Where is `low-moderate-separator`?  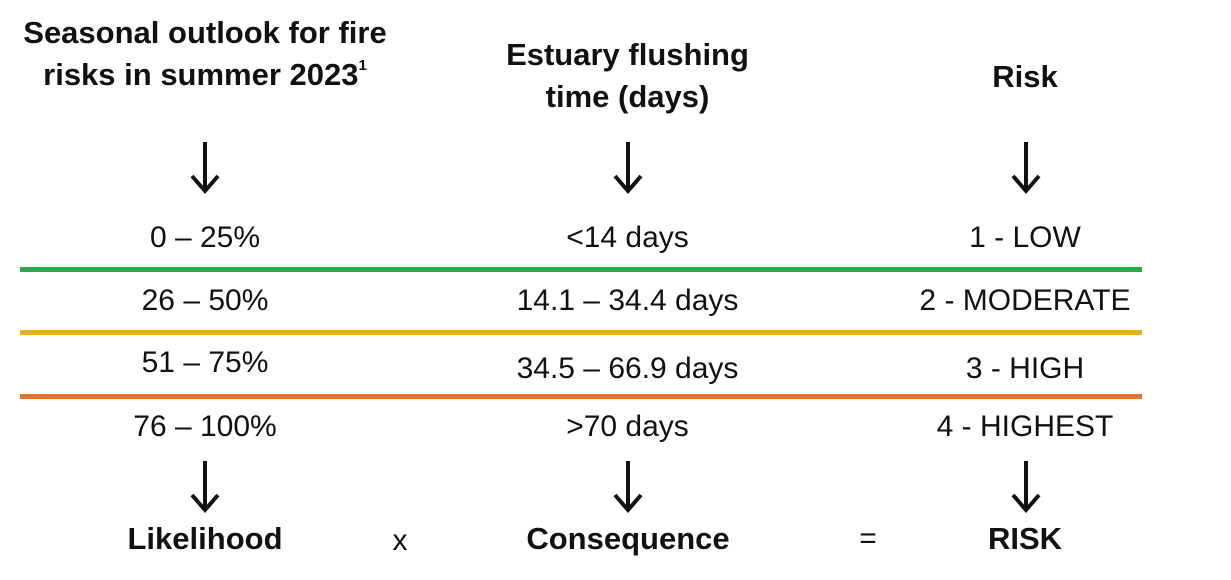 low-moderate-separator is located at coordinates (581, 269).